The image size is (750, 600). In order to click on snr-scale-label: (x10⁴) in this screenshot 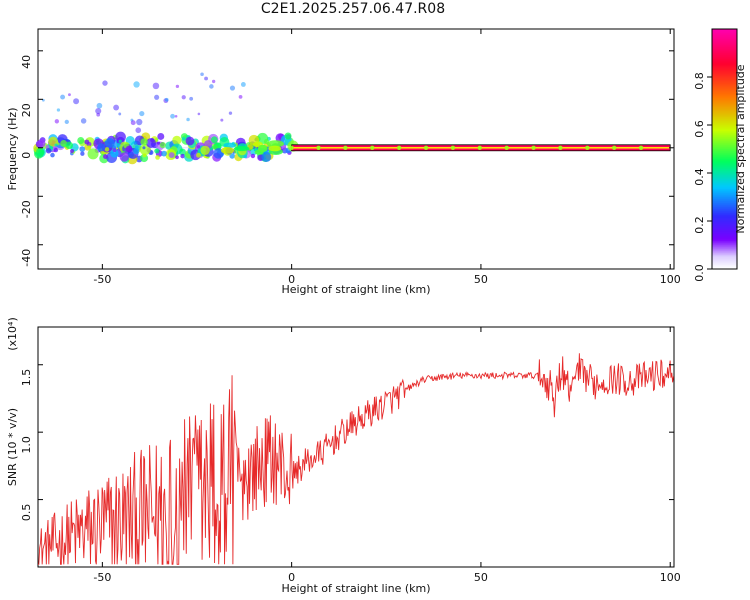, I will do `click(12, 334)`.